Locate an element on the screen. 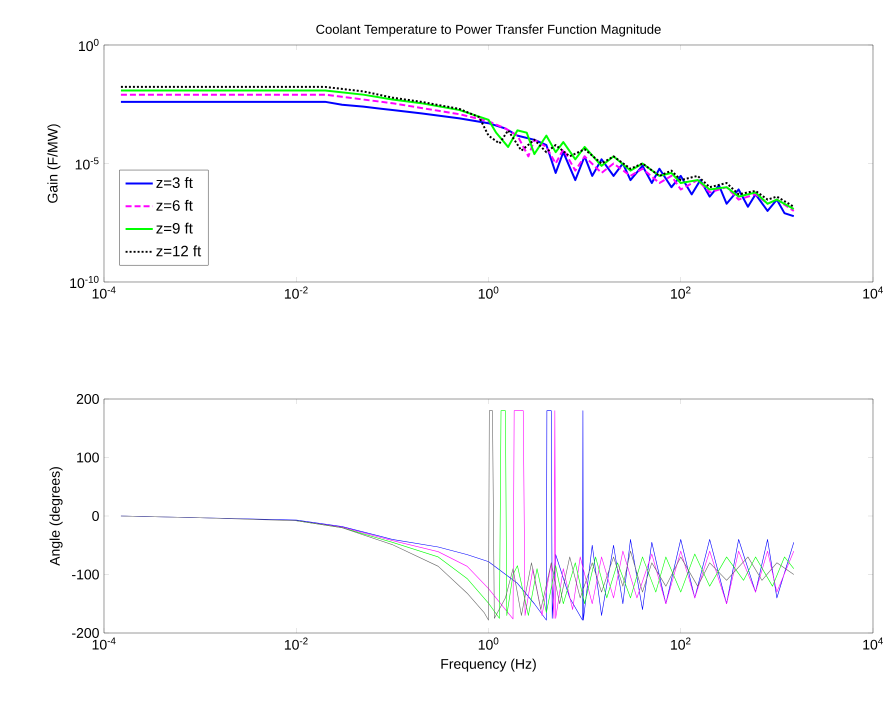 The image size is (891, 708). chart-title: Coolant Temperature to Power Transfer Function Magnitude is located at coordinates (488, 30).